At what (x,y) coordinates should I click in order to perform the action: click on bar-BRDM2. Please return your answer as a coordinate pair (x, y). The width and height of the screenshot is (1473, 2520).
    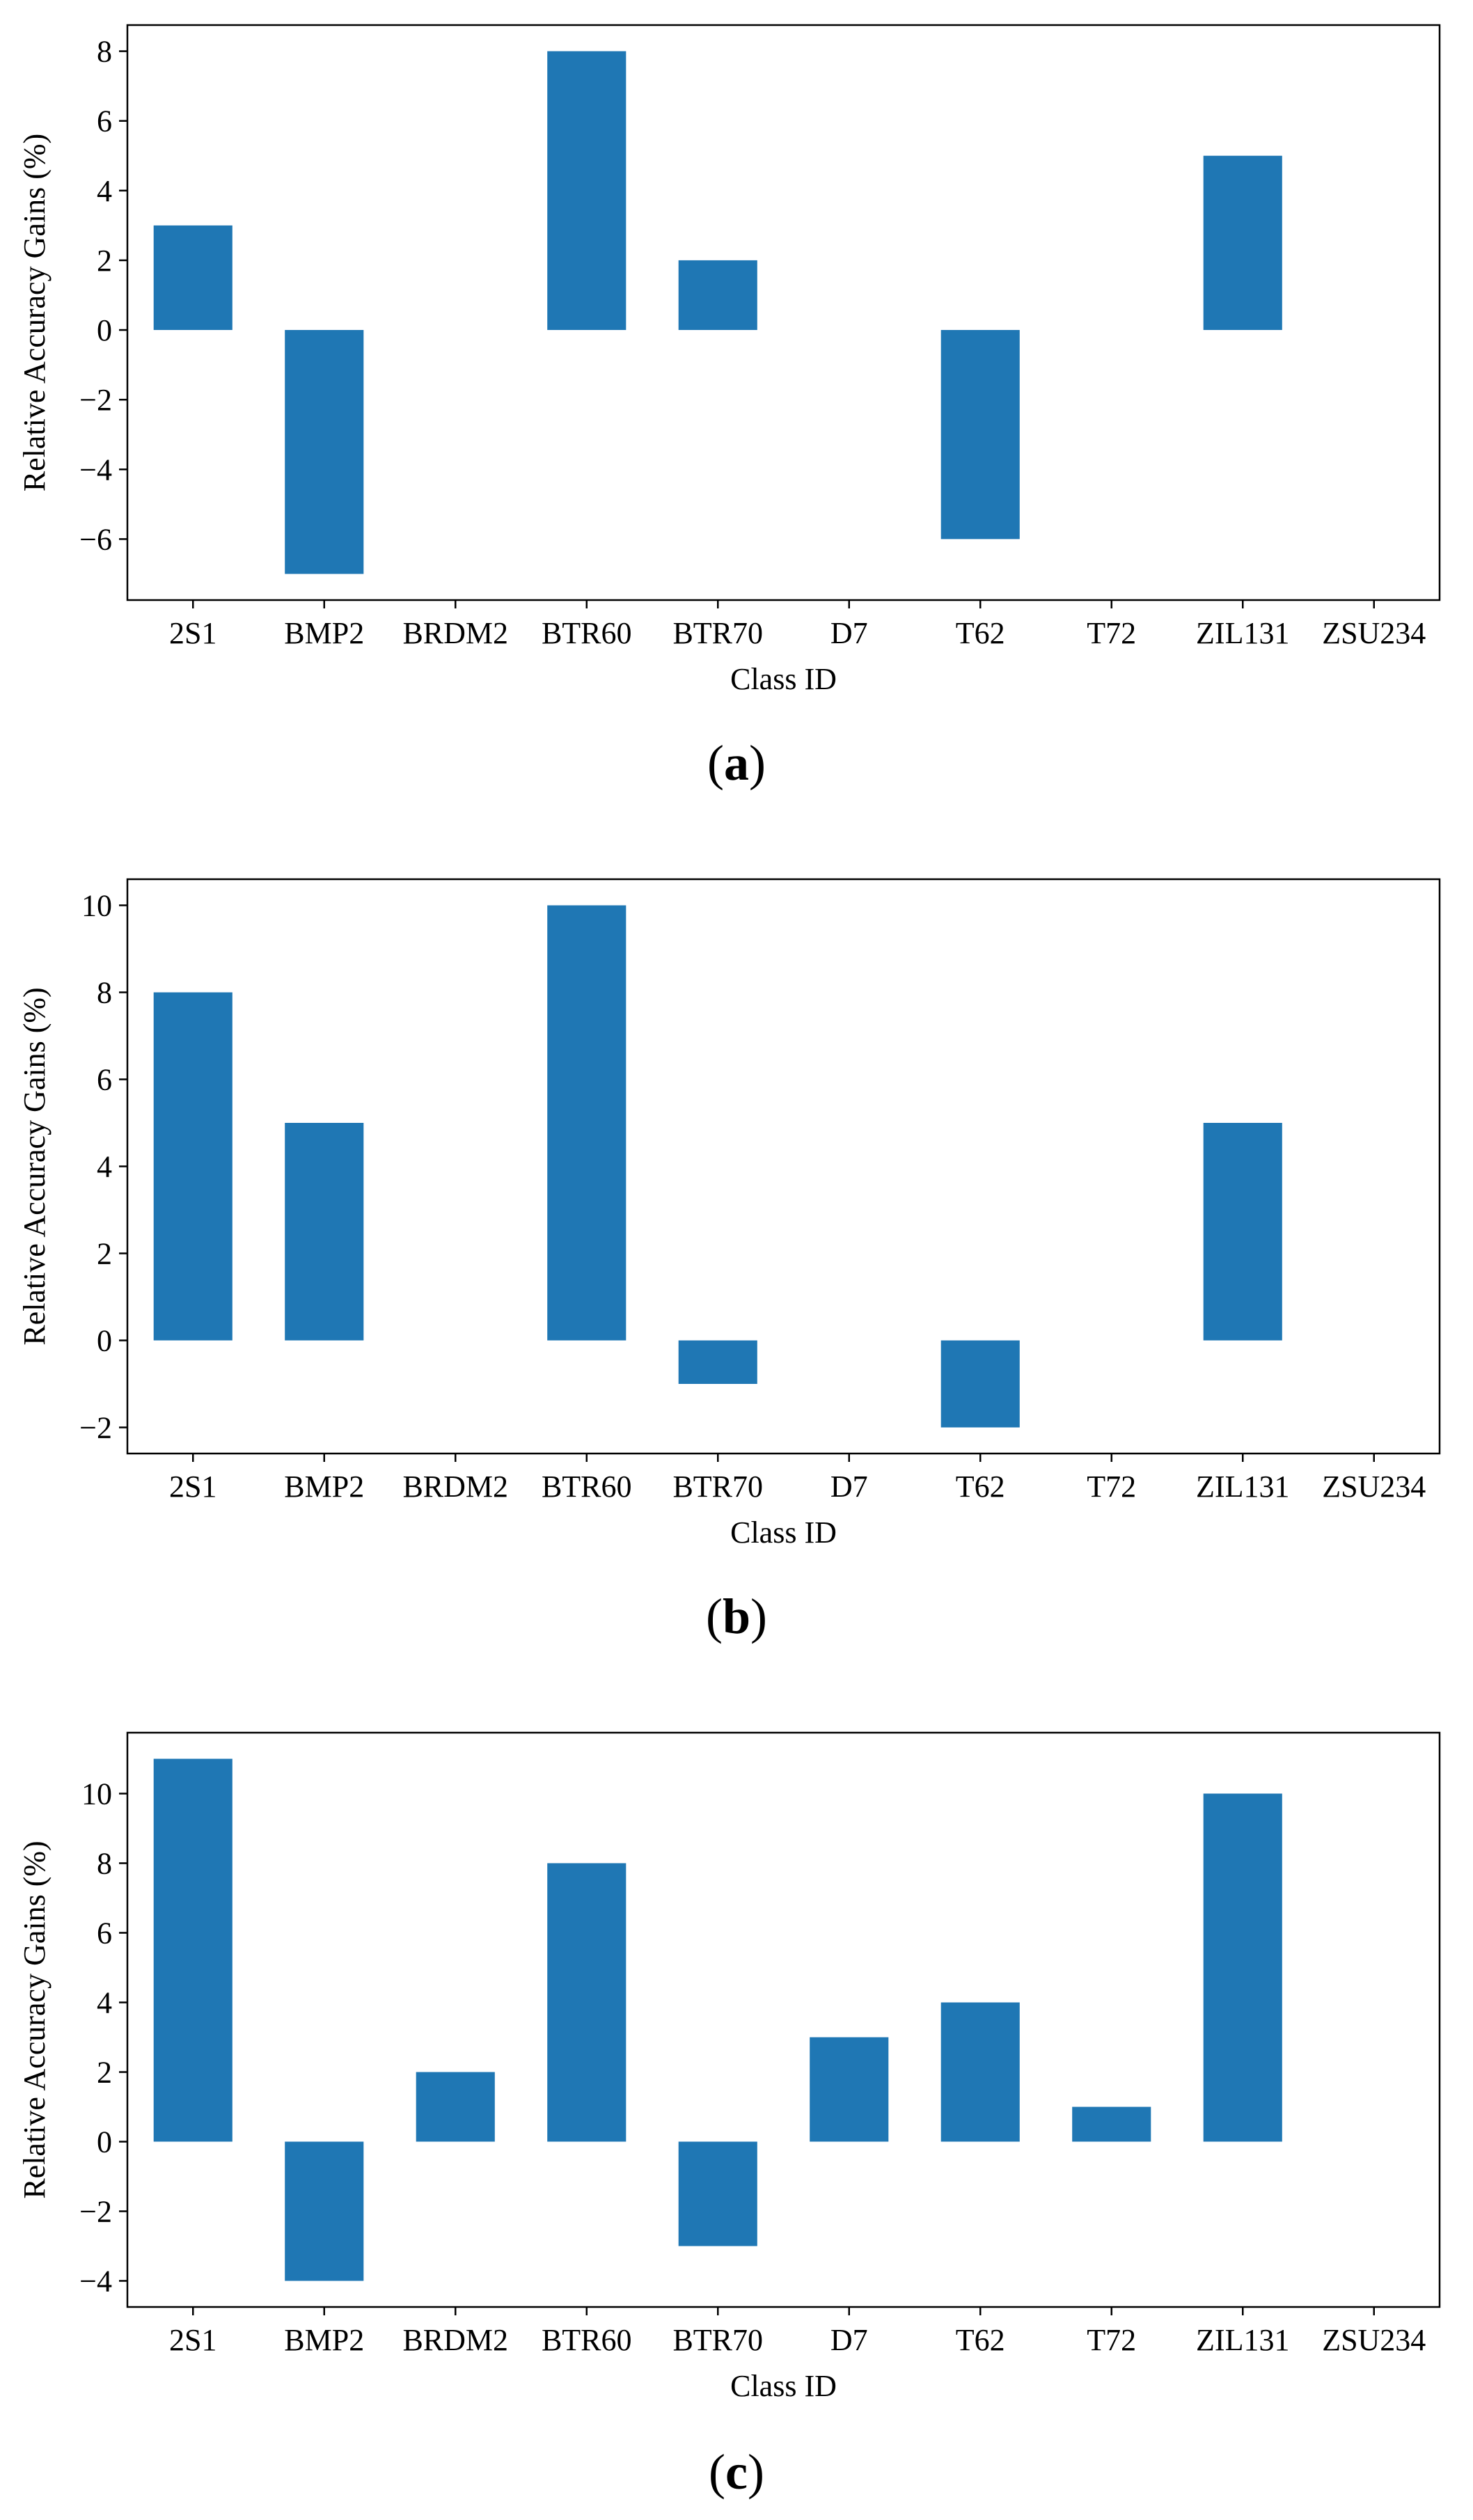
    Looking at the image, I should click on (456, 2107).